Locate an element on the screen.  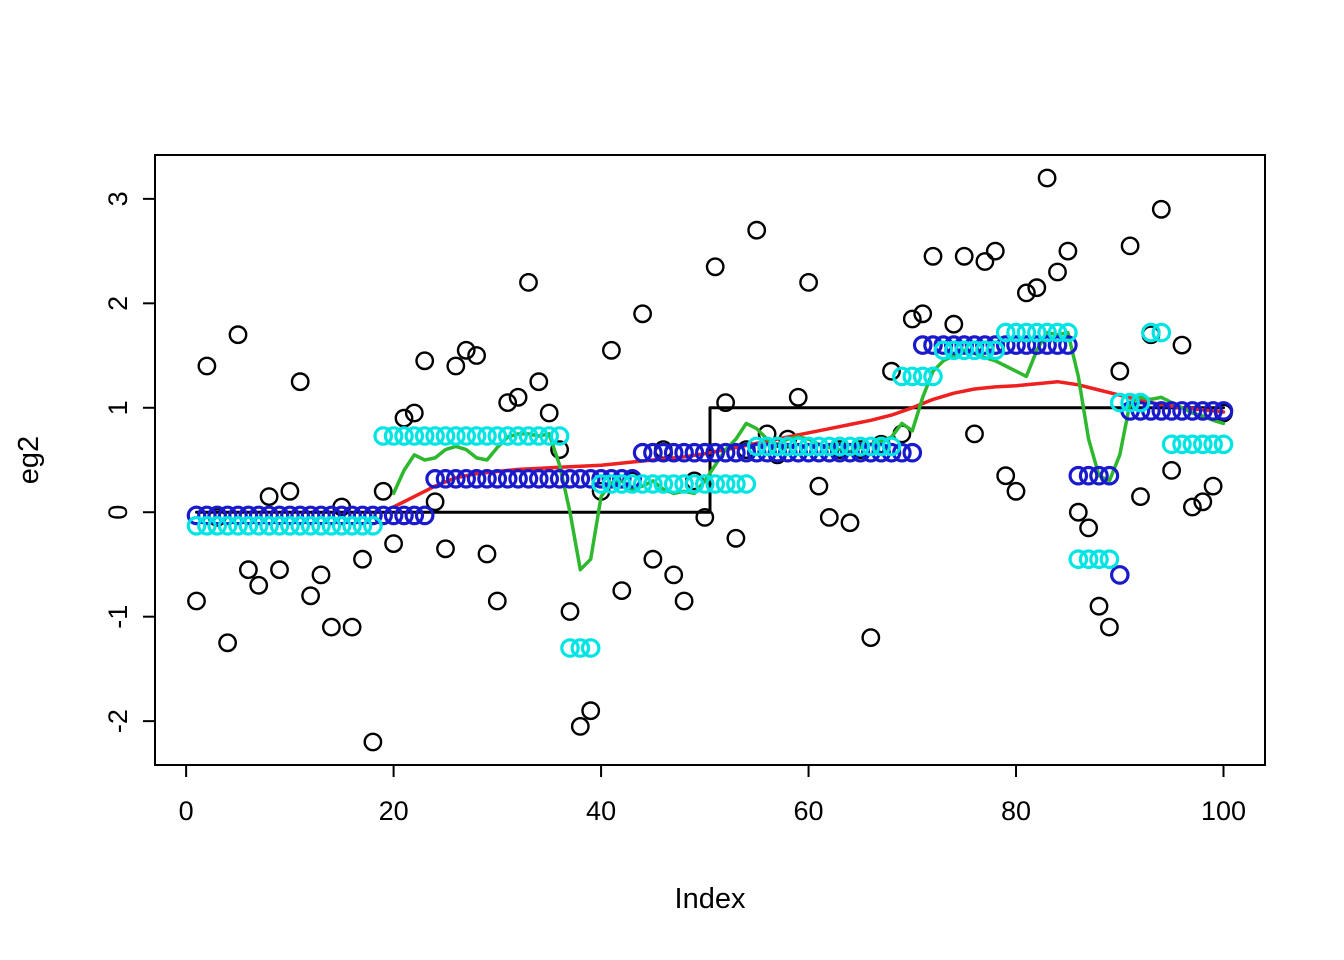
y-tick-label: 3 is located at coordinates (118, 198).